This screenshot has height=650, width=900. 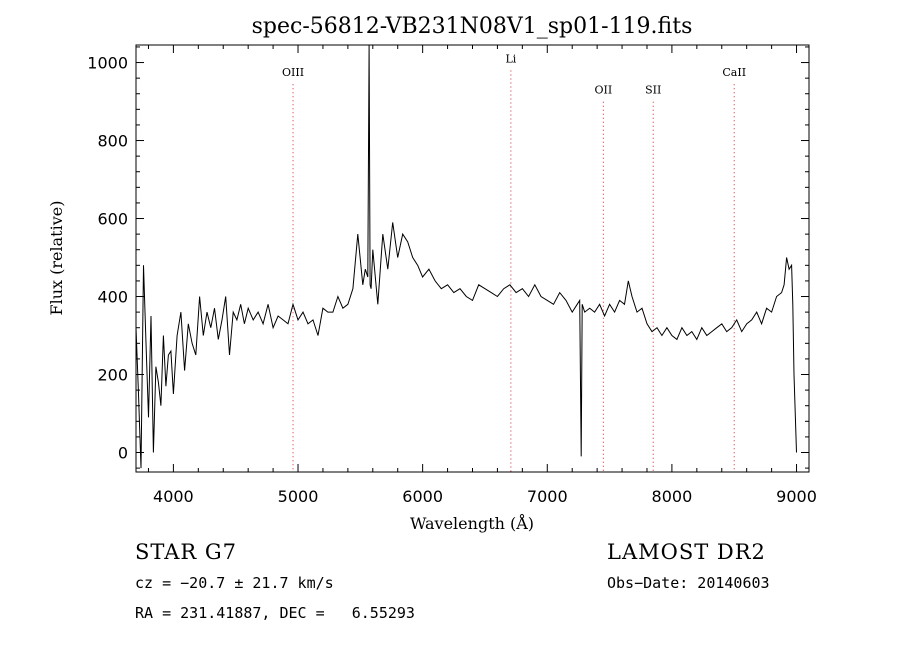 I want to click on x-tick-label: 6000, so click(x=422, y=496).